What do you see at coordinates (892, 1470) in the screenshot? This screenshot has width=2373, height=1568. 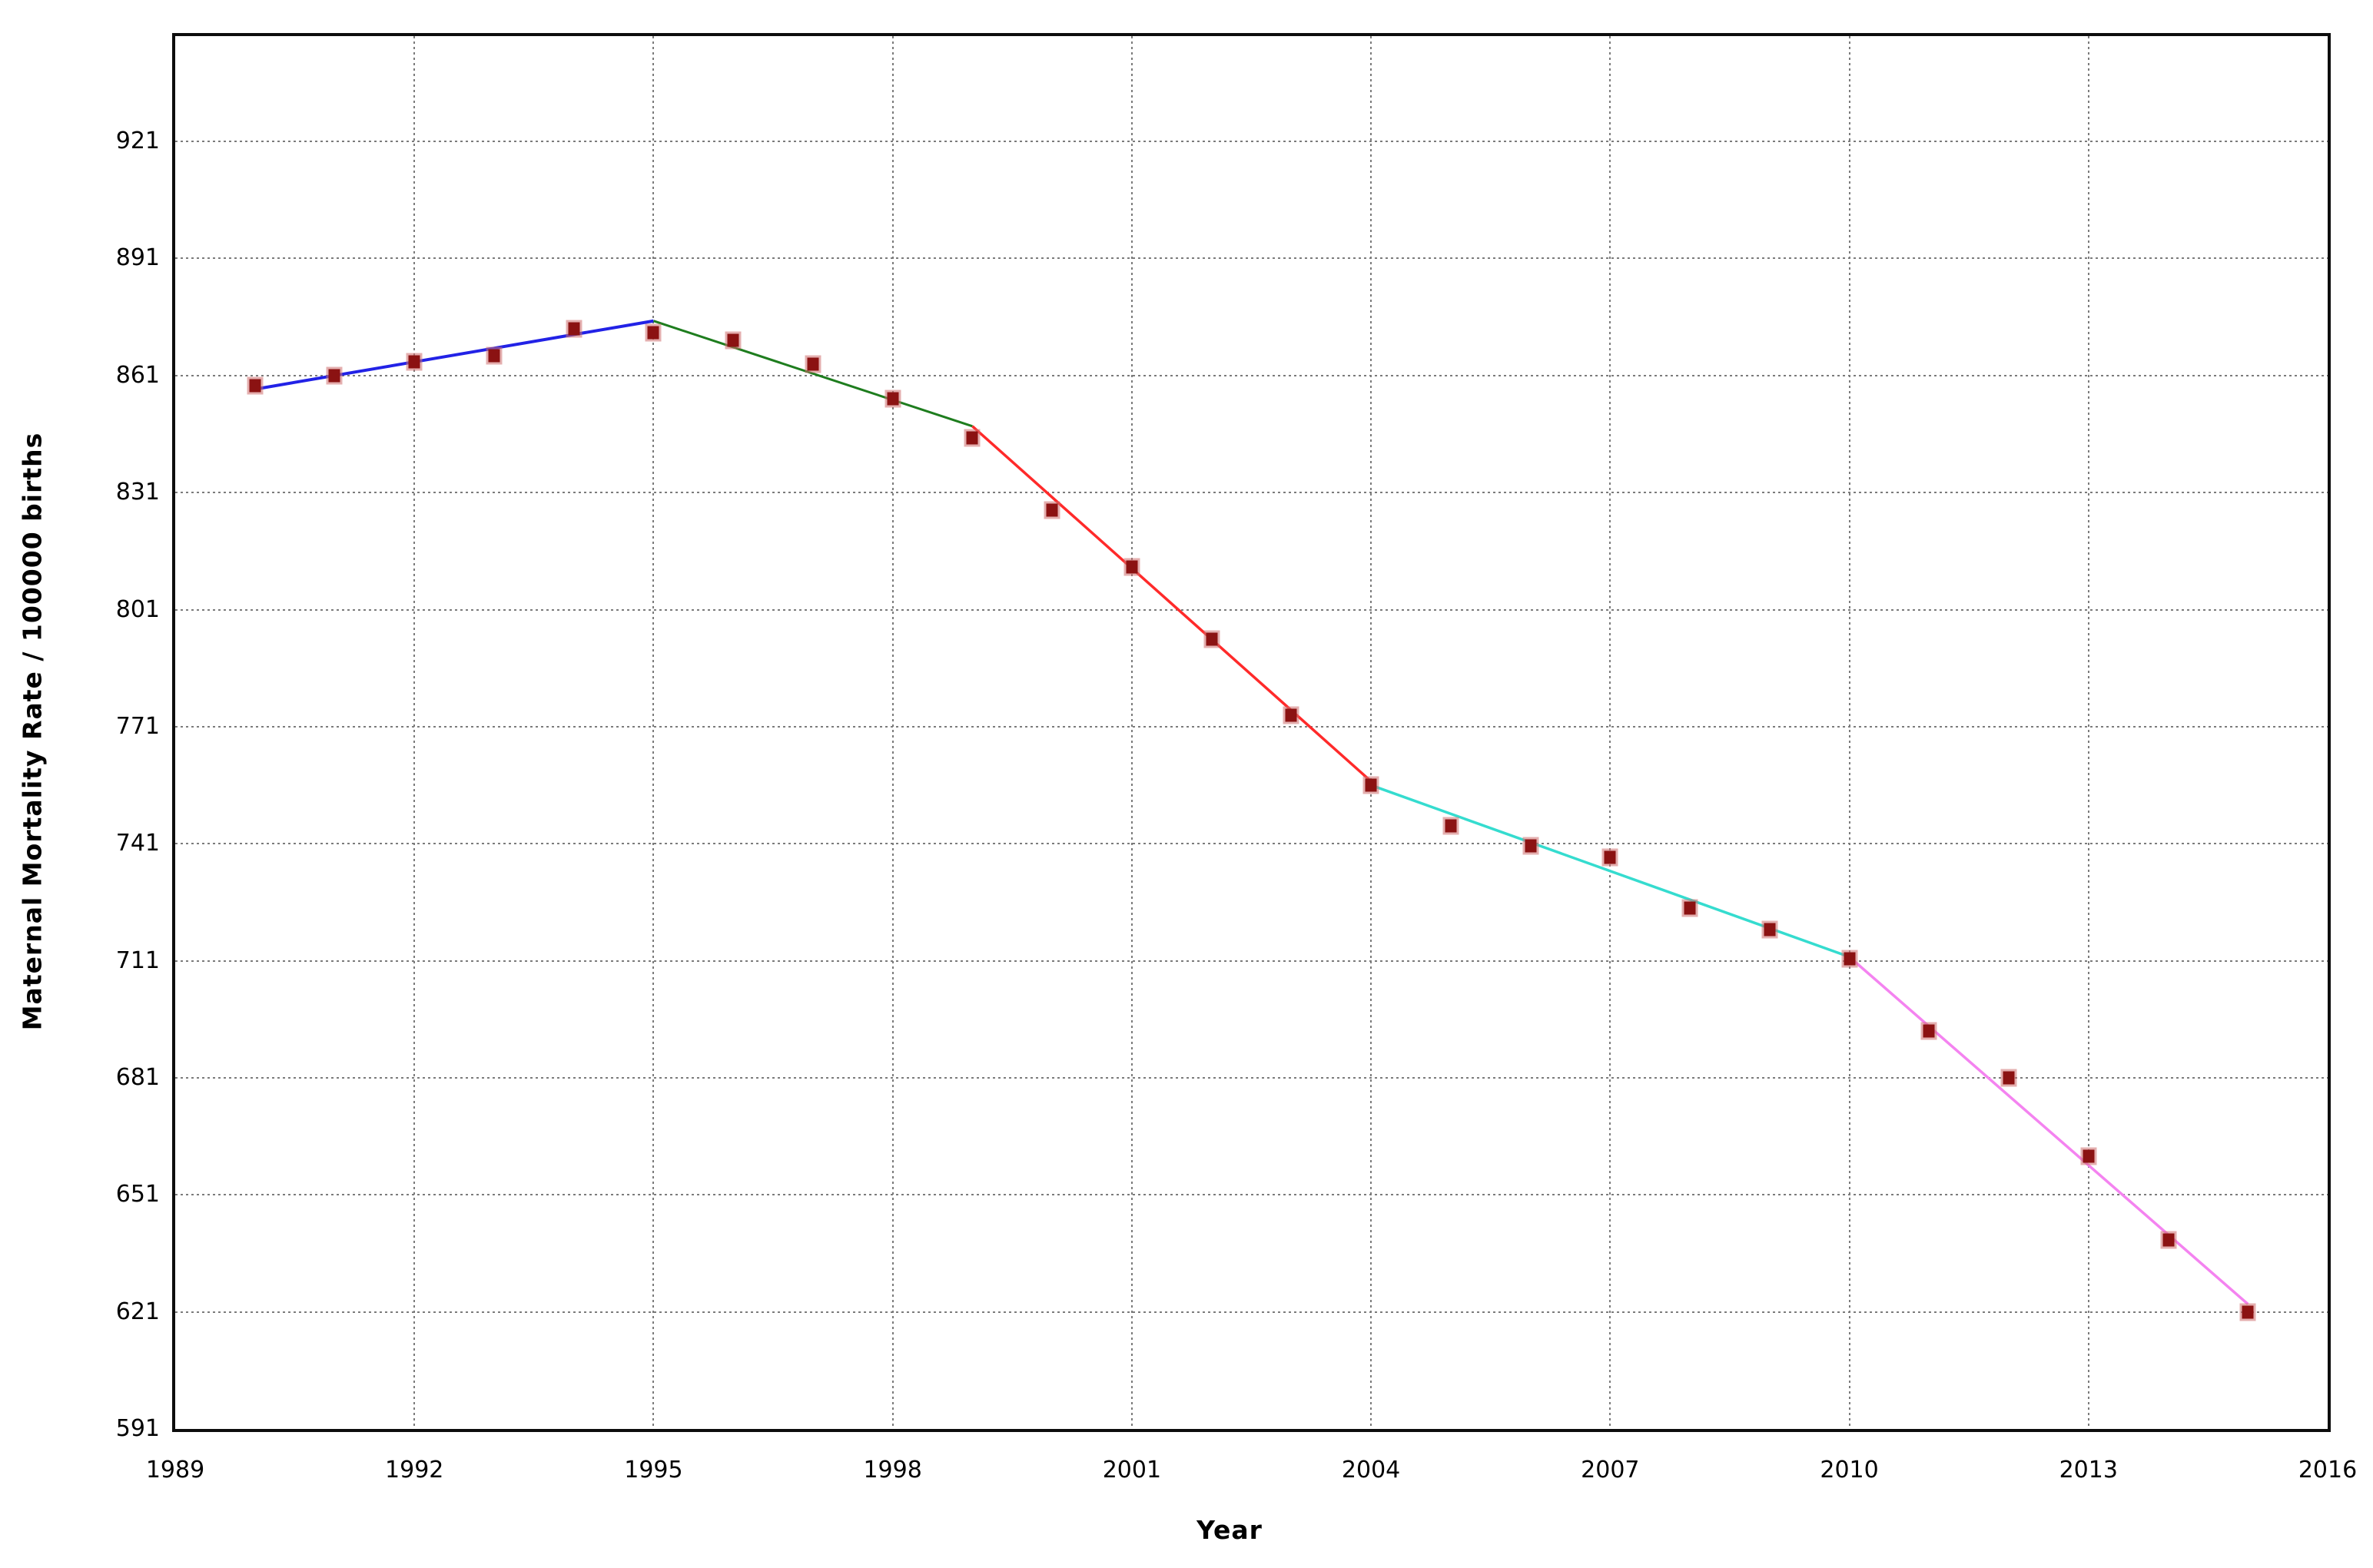 I see `x-tick-1998: 1998` at bounding box center [892, 1470].